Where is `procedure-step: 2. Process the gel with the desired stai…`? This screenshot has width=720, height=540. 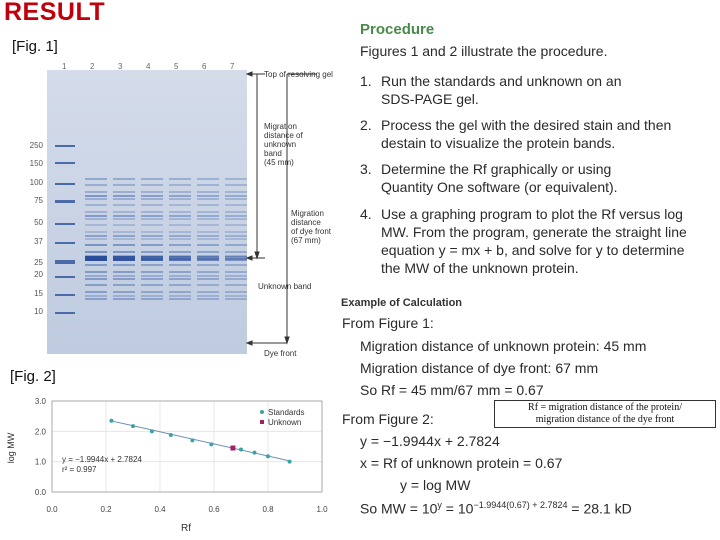 procedure-step: 2. Process the gel with the desired stai… is located at coordinates (516, 134).